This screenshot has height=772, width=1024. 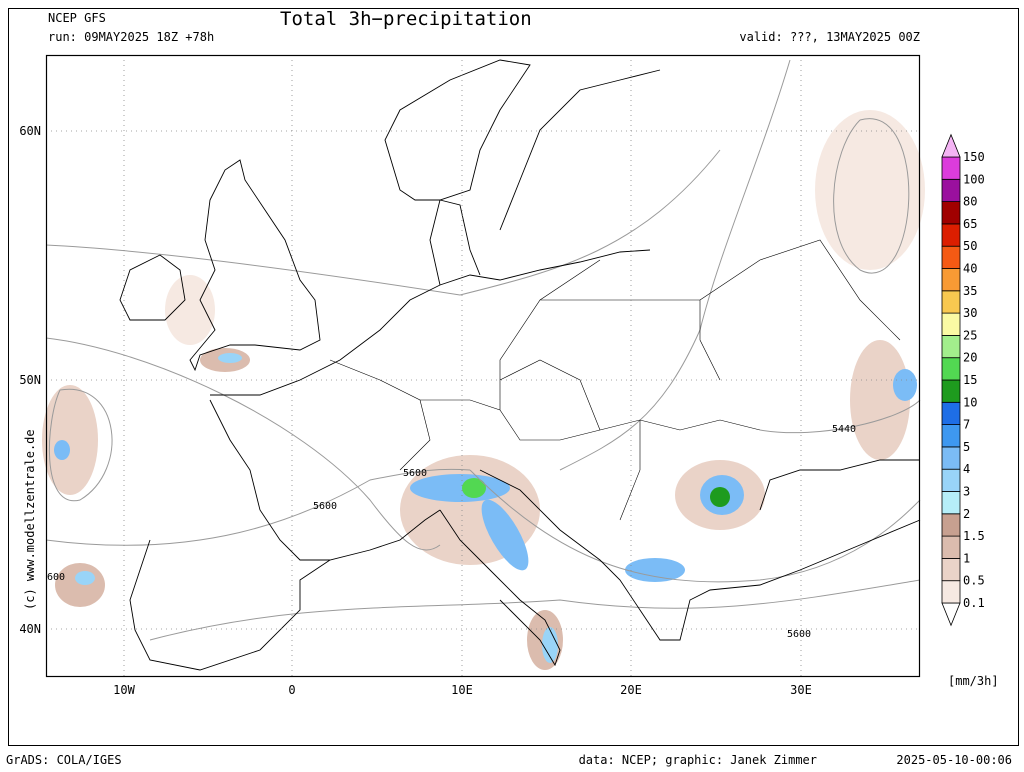 I want to click on colorbar-label: 1, so click(x=966, y=558).